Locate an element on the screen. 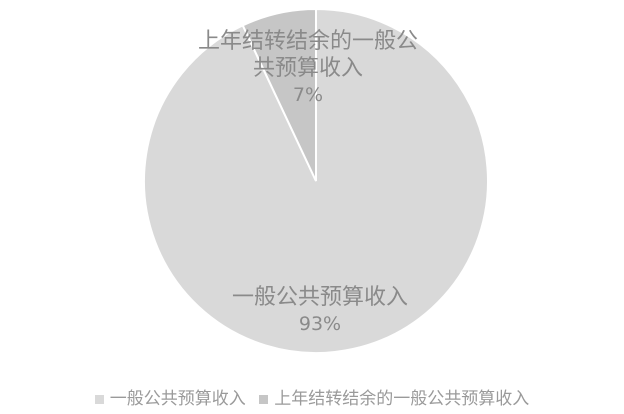 The image size is (624, 414). legend-swatch-general-budget is located at coordinates (99, 399).